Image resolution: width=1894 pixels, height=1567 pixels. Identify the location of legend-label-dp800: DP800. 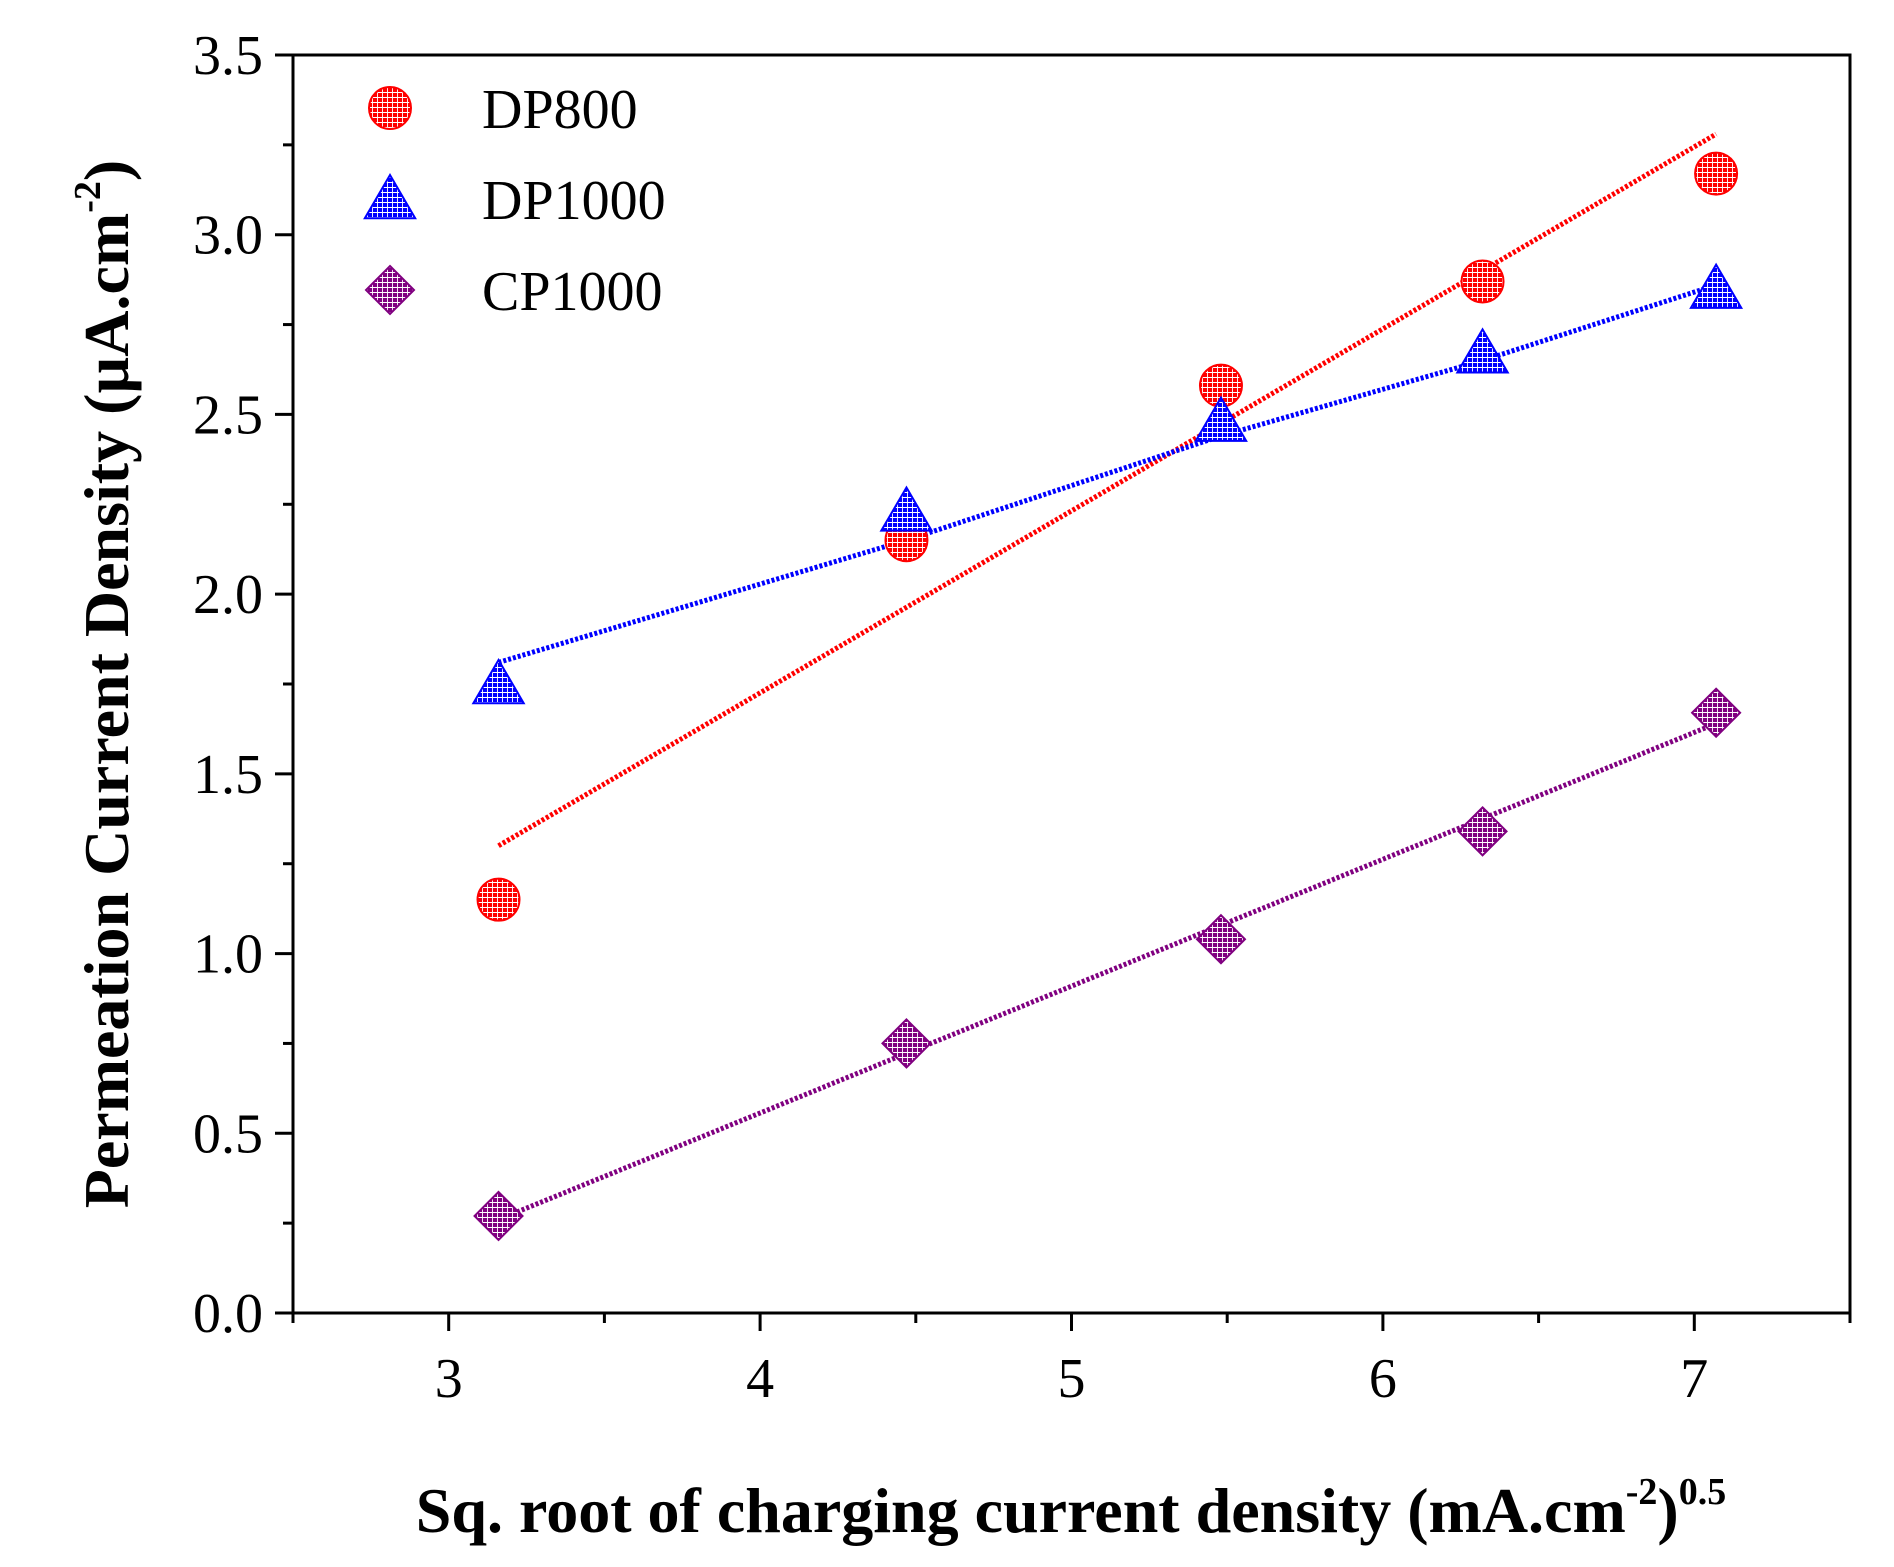
(560, 110).